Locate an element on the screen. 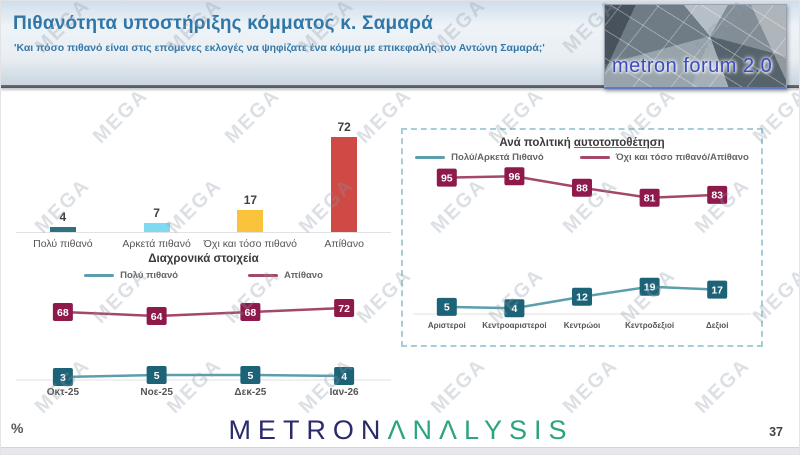 The width and height of the screenshot is (800, 455). data-label-value: 83 is located at coordinates (717, 196).